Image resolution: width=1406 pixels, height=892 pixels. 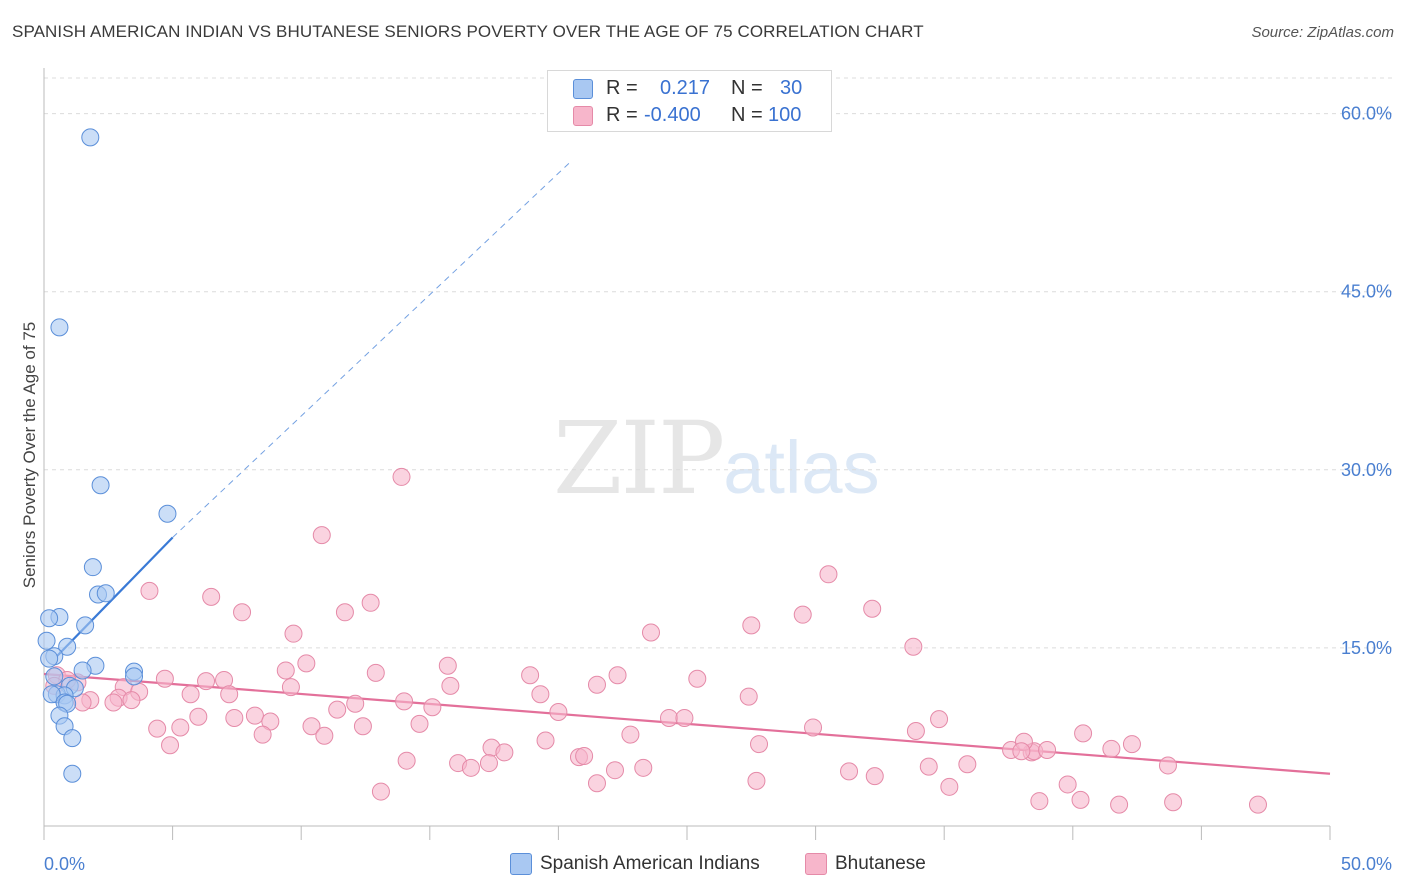 I want to click on watermark: ZIPatlas, so click(x=716, y=458).